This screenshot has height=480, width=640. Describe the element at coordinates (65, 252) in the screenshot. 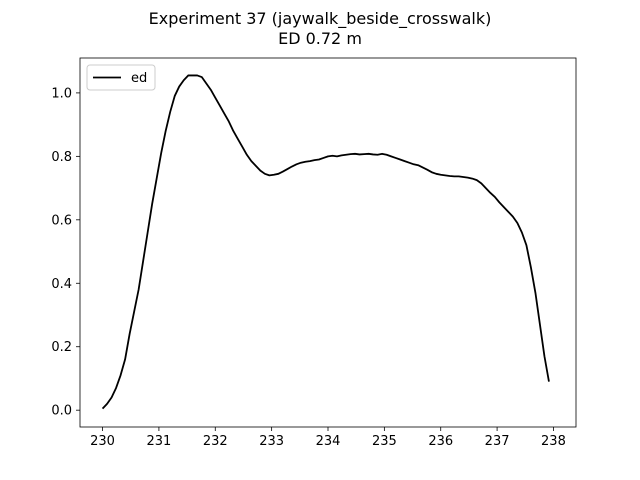

I see `y-axis: 0.0 0.2 0.4 0.6 0.8 1.0` at that location.